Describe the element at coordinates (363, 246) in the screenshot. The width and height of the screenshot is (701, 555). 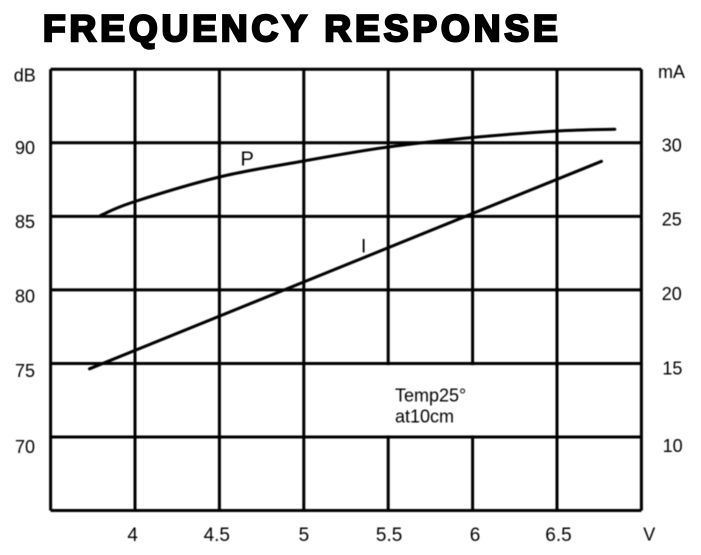
I see `svg-text: I` at that location.